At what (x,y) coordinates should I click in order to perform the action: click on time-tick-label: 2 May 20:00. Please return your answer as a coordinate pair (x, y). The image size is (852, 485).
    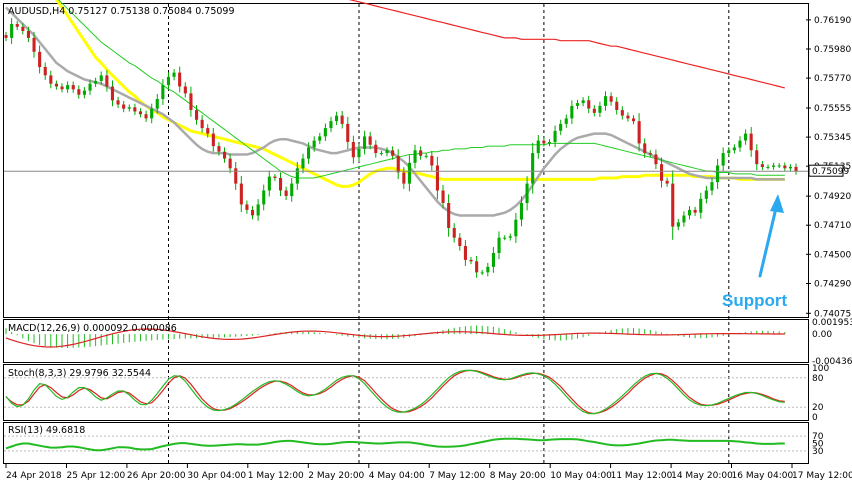
    Looking at the image, I should click on (336, 476).